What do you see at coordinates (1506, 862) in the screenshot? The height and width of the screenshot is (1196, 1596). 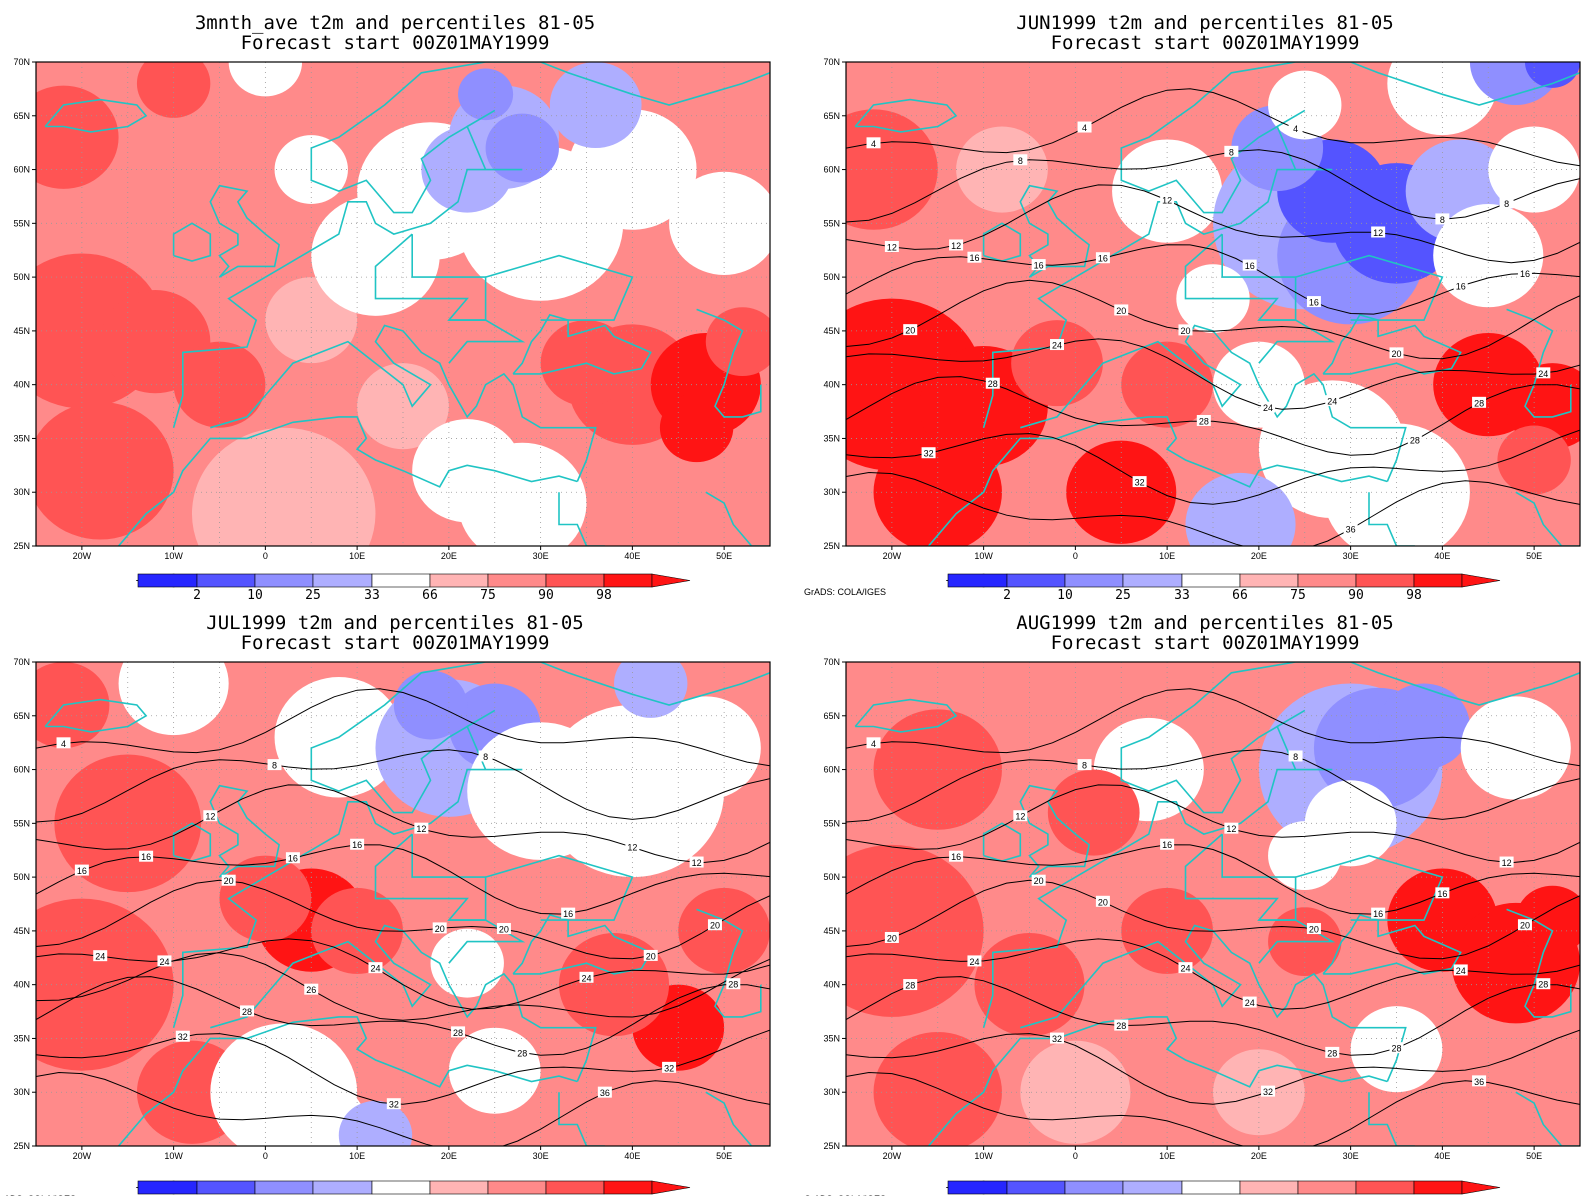 I see `contour-label: 12` at bounding box center [1506, 862].